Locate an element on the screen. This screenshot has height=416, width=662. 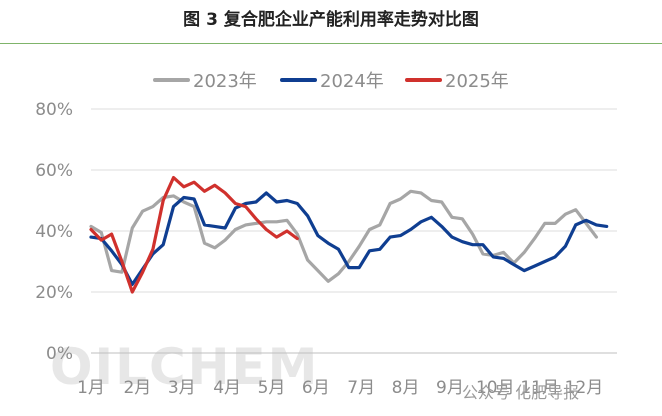
x-tick-label: 6月 is located at coordinates (316, 388).